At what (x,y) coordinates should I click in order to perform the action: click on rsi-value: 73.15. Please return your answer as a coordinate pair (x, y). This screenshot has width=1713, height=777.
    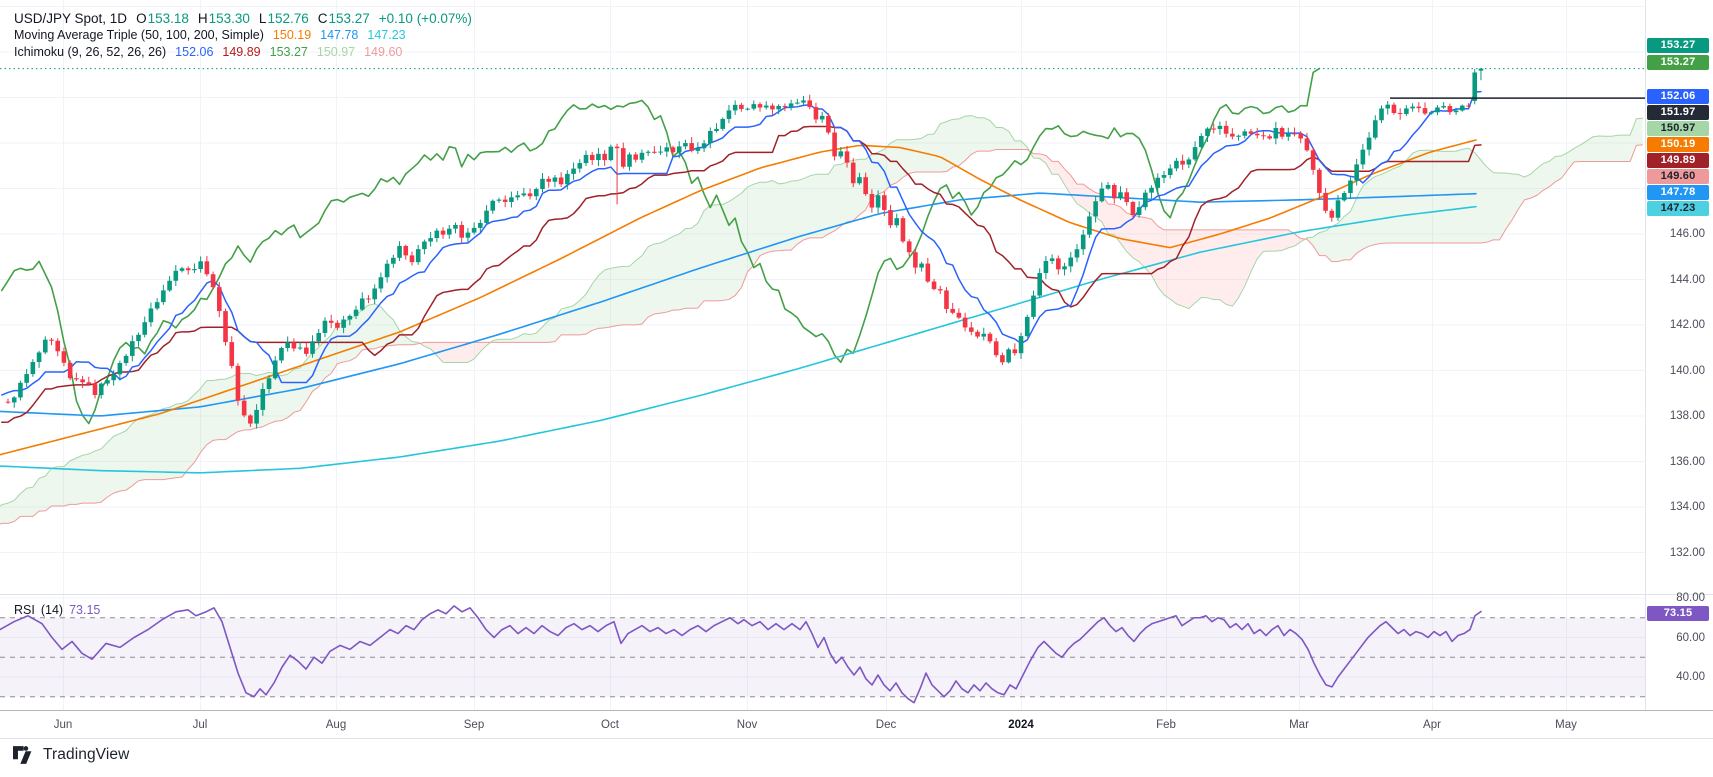
    Looking at the image, I should click on (85, 610).